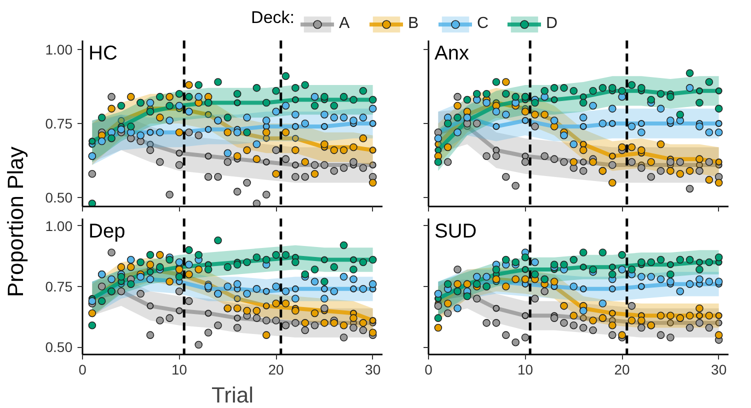 This screenshot has height=408, width=751. What do you see at coordinates (273, 17) in the screenshot?
I see `legend-title: Deck:` at bounding box center [273, 17].